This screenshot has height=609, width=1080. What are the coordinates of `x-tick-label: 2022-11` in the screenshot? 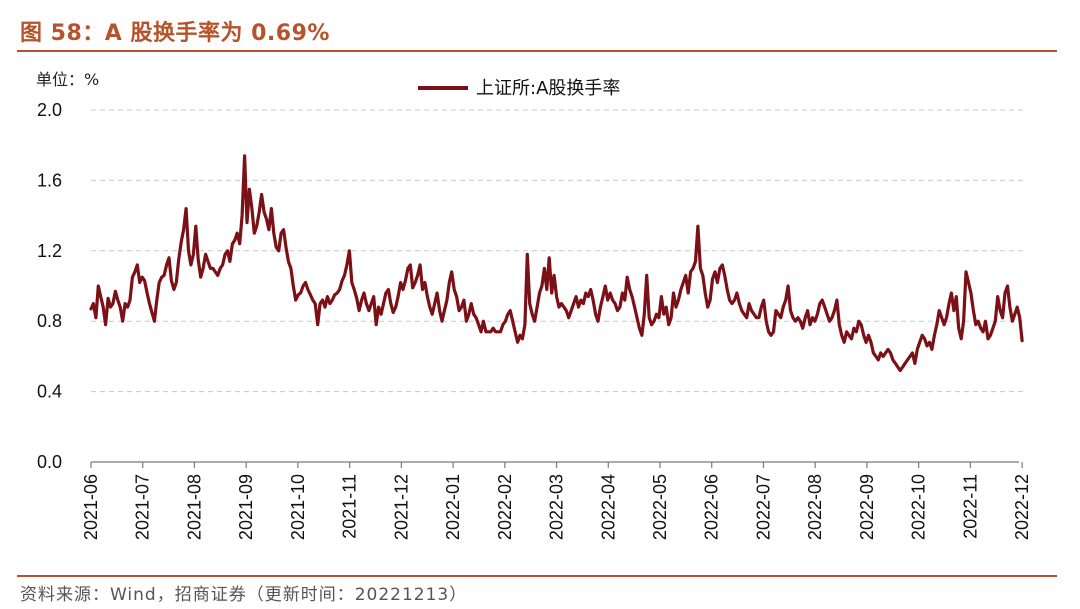 It's located at (970, 506).